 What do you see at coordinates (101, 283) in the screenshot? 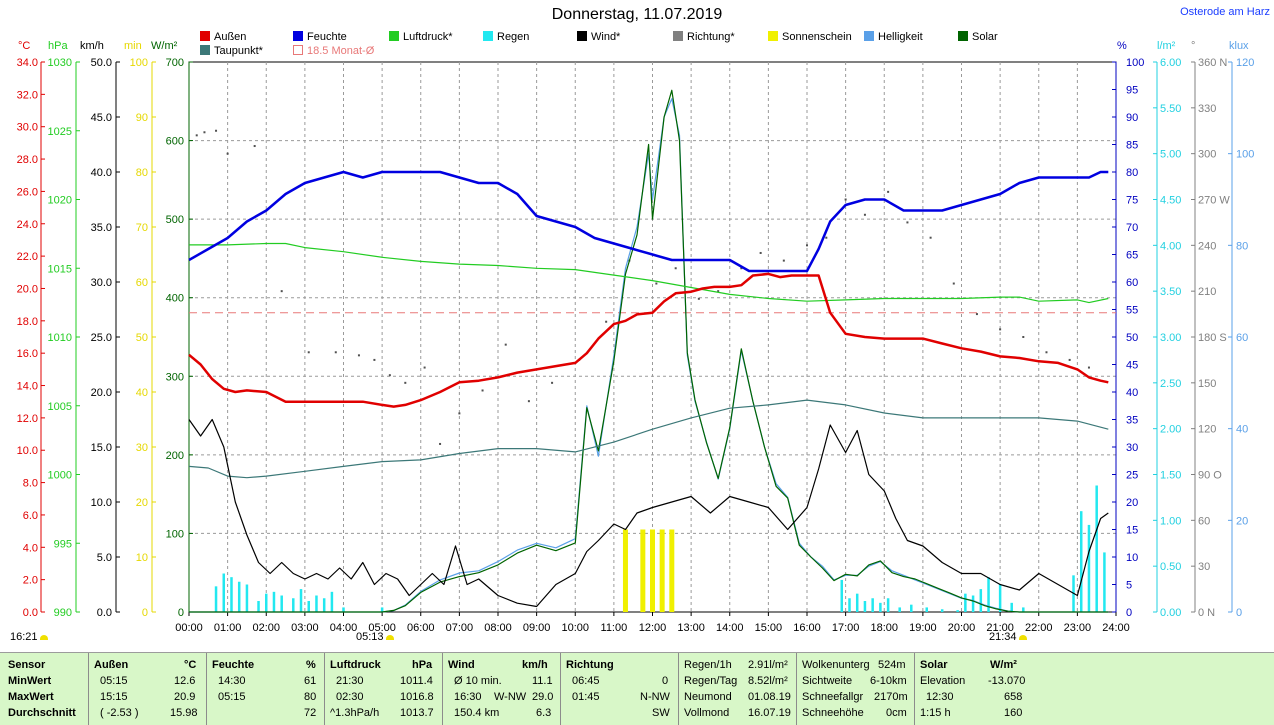
I see `wind-axis-label: 30.0` at bounding box center [101, 283].